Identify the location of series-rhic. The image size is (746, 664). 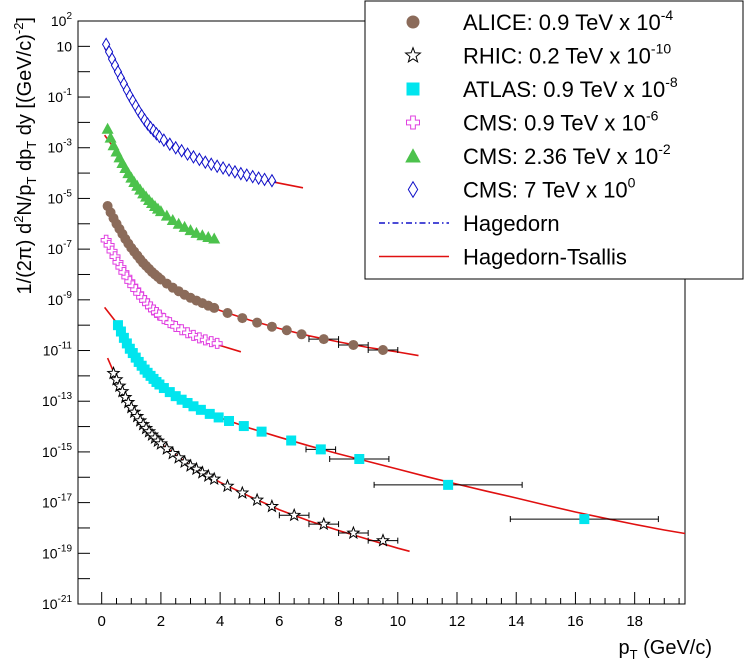
(252, 456).